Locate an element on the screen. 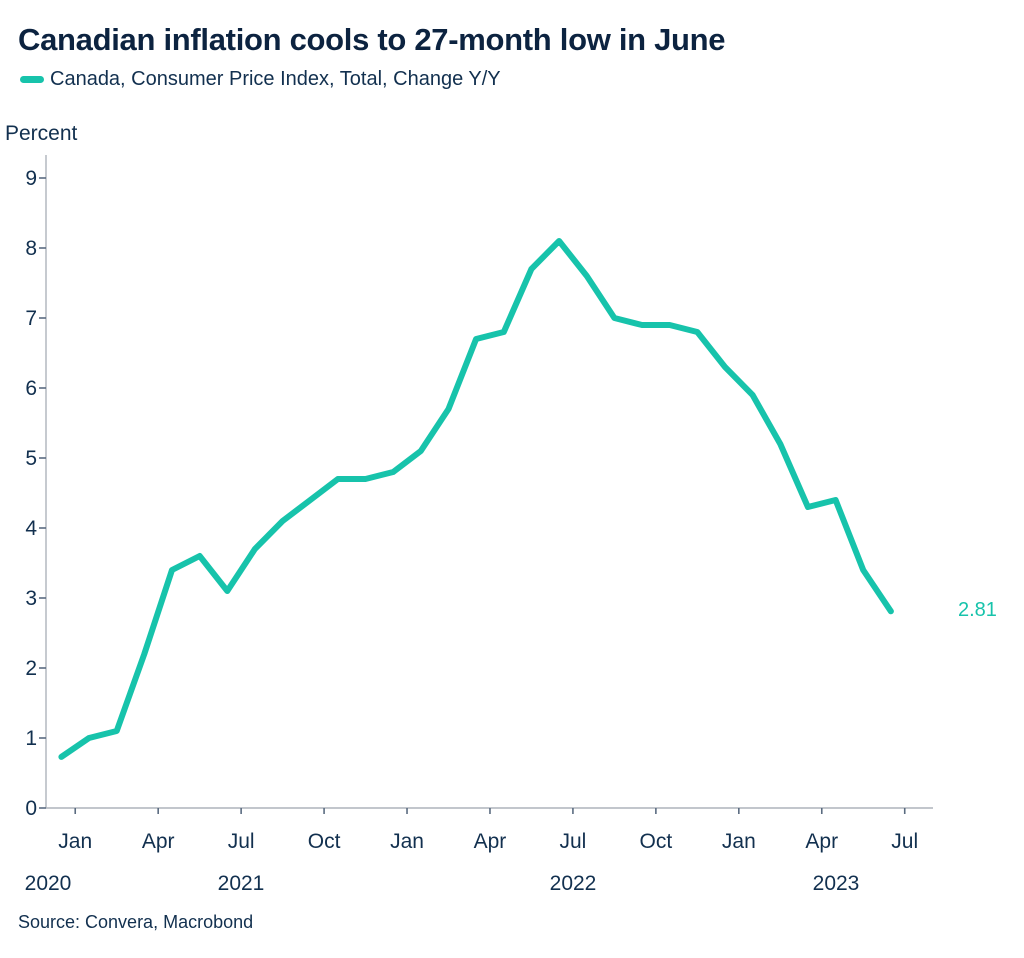 Image resolution: width=1024 pixels, height=958 pixels. y-tick-label: 1 is located at coordinates (31, 738).